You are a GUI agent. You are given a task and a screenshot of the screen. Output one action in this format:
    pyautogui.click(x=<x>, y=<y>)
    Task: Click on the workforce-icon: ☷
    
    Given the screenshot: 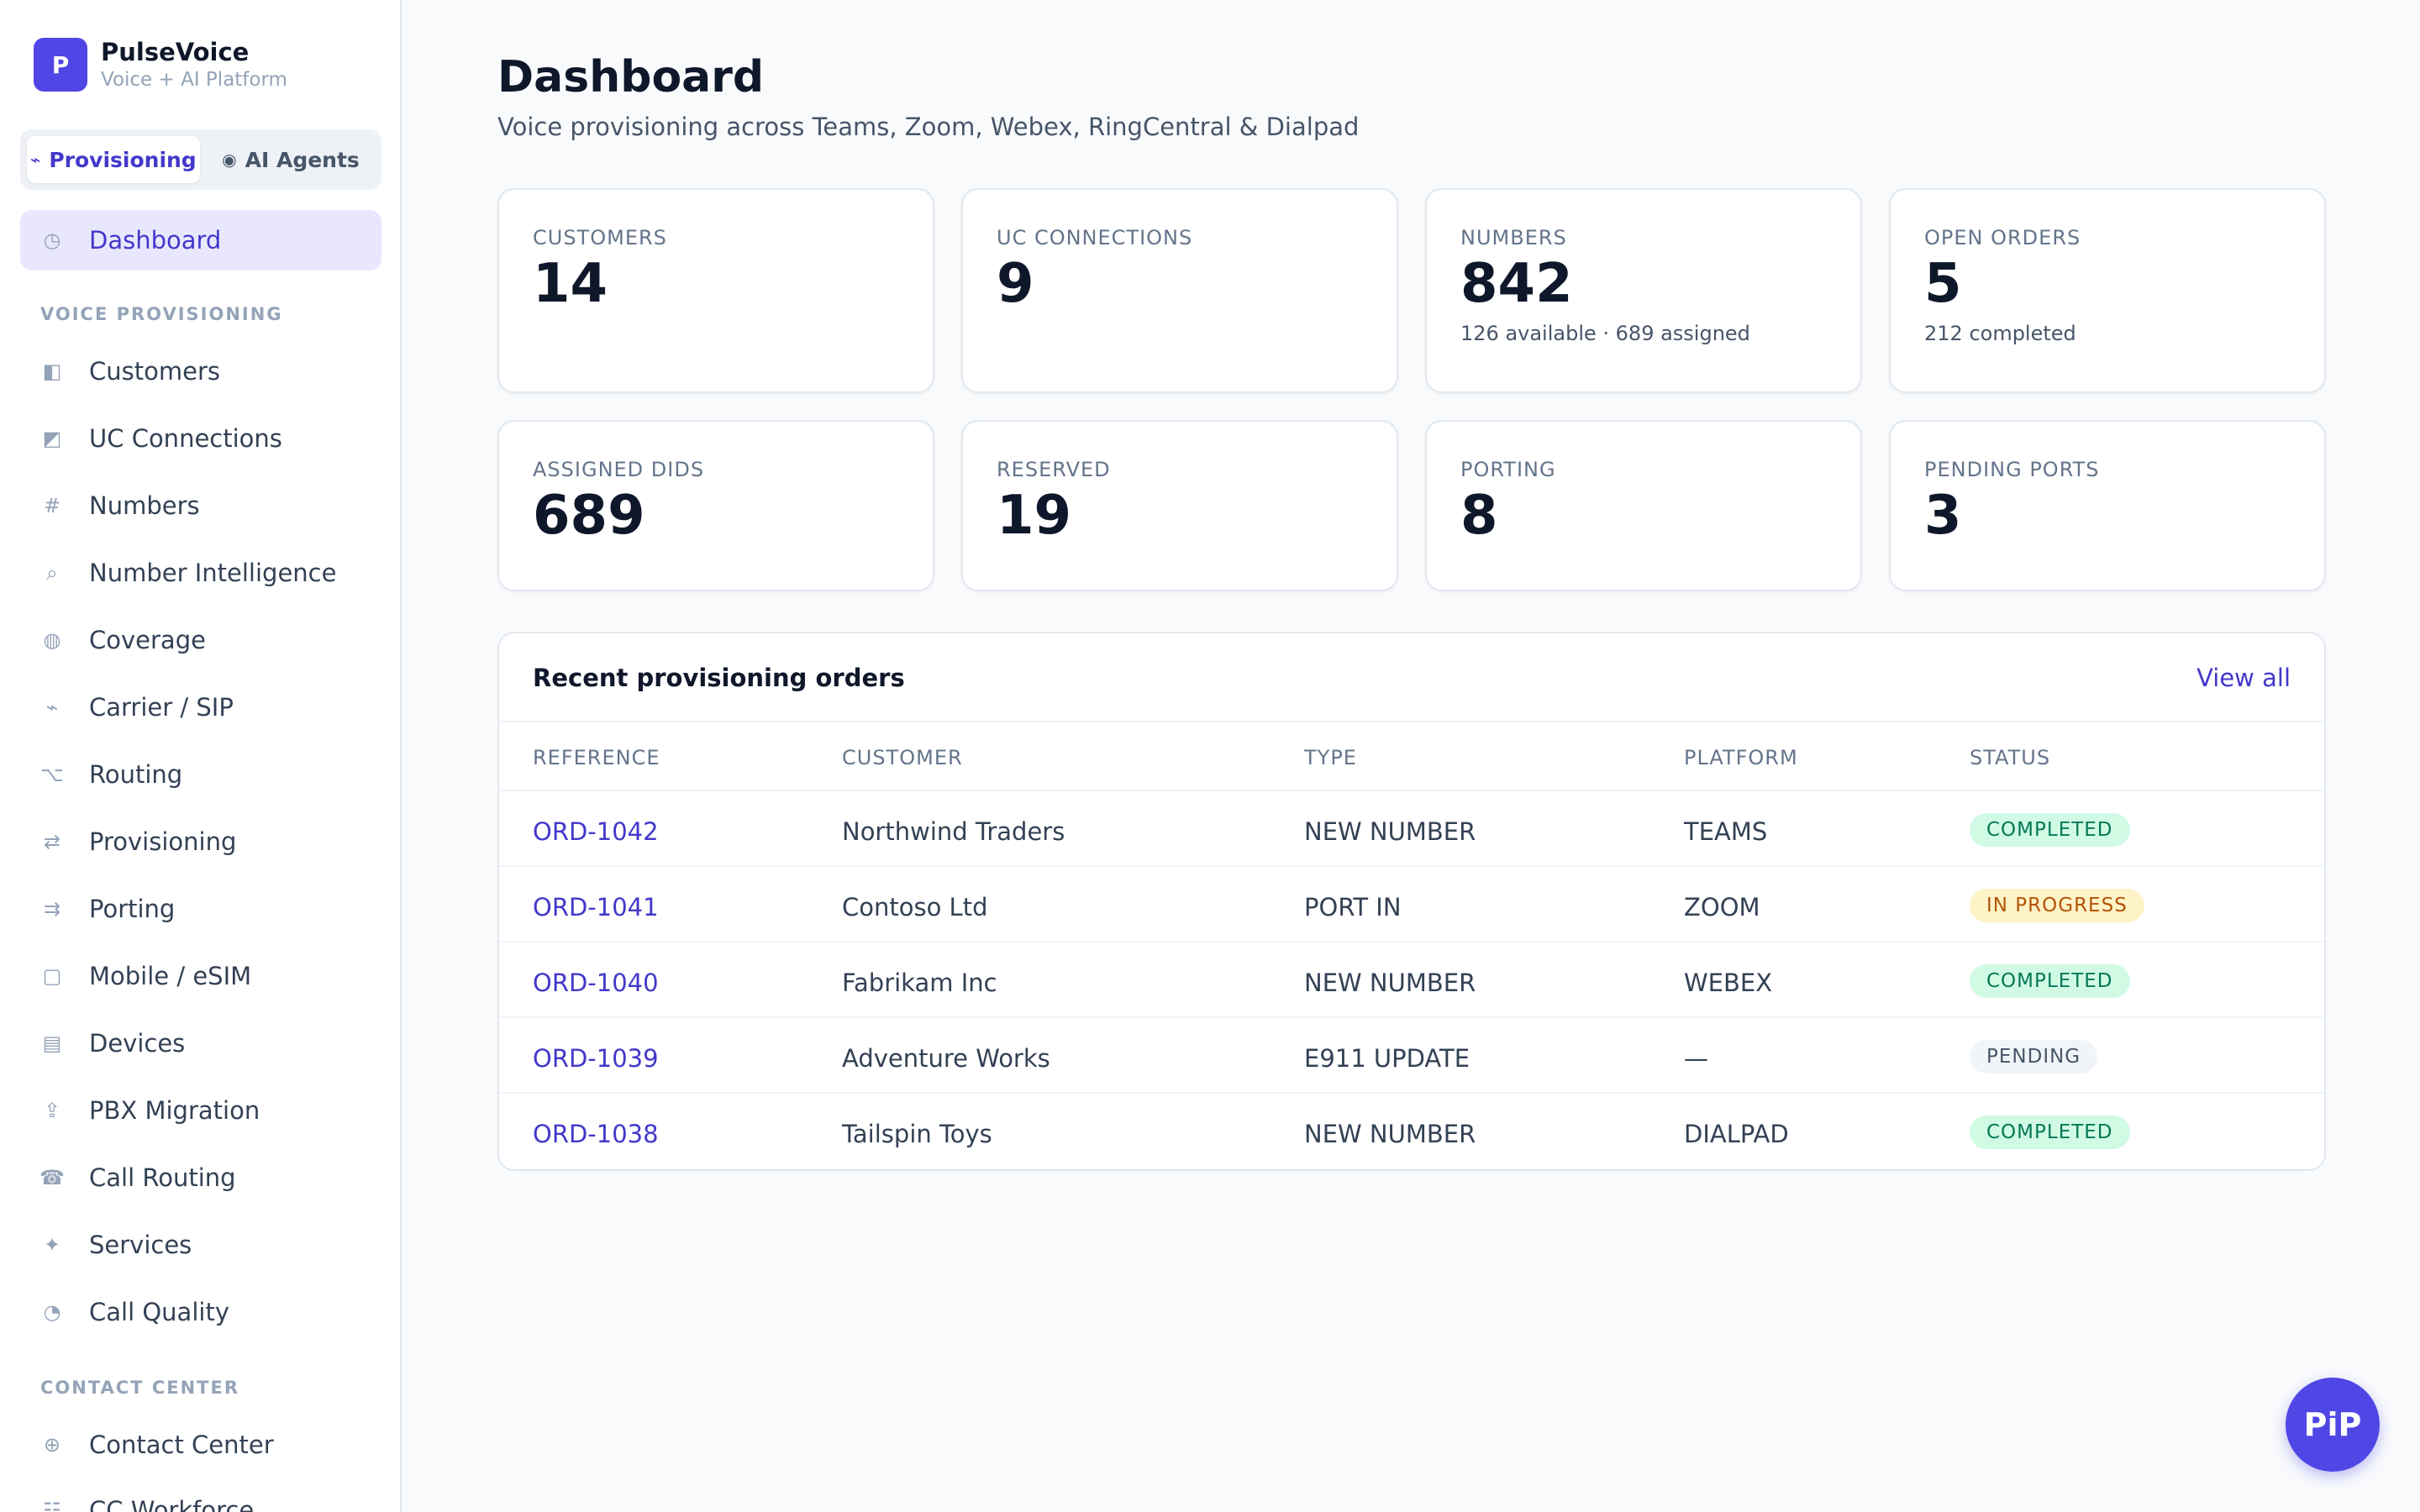 What is the action you would take?
    pyautogui.click(x=52, y=1505)
    